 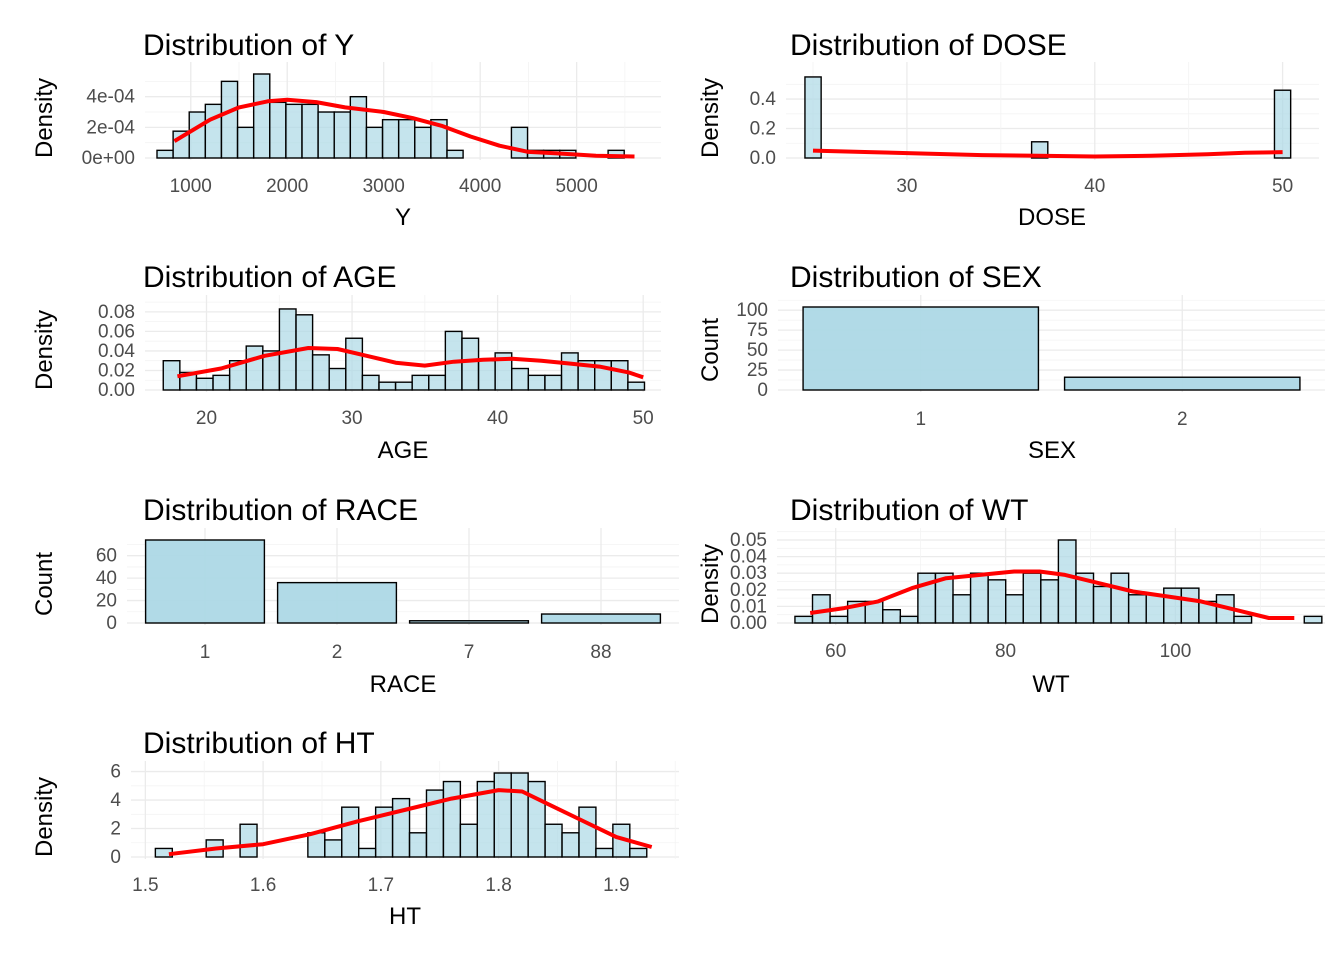 I want to click on xlabel-race: RACE, so click(x=403, y=684).